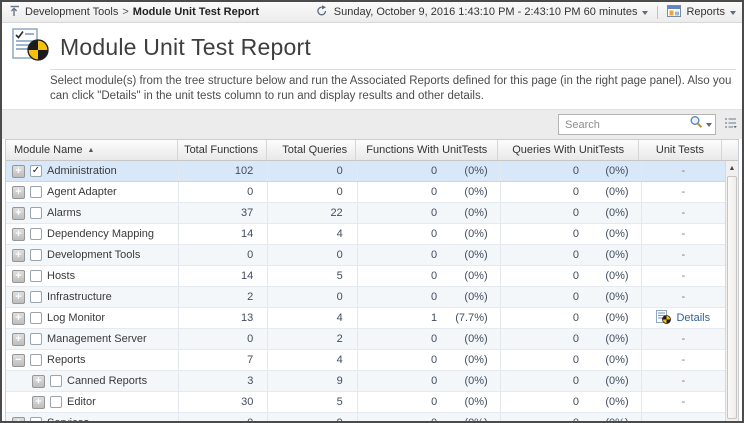  I want to click on table-row: + Infrastructure 2 0 0 (0%) 0 (0%) -, so click(365, 298).